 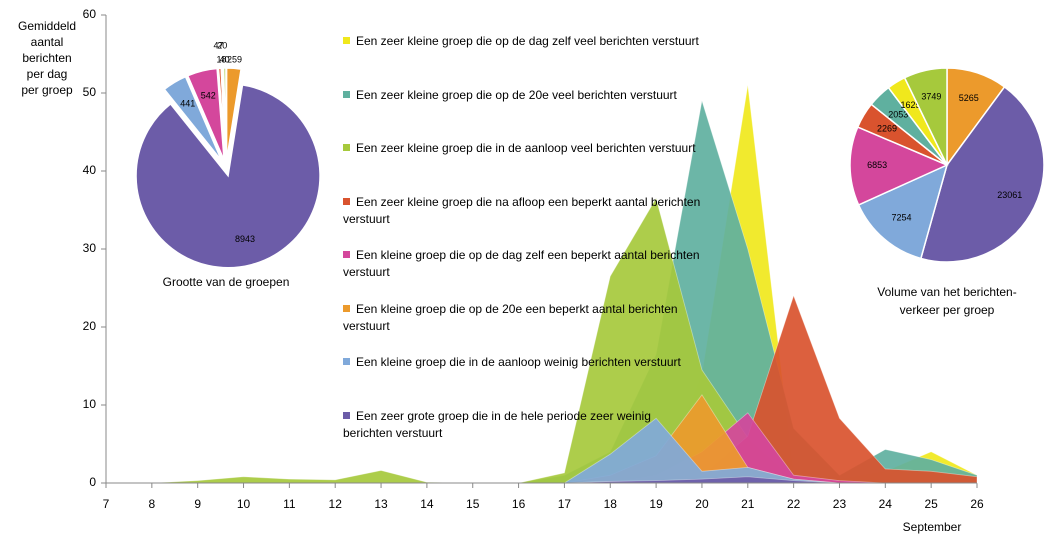 I want to click on y-axis-label: per groep, so click(x=47, y=90).